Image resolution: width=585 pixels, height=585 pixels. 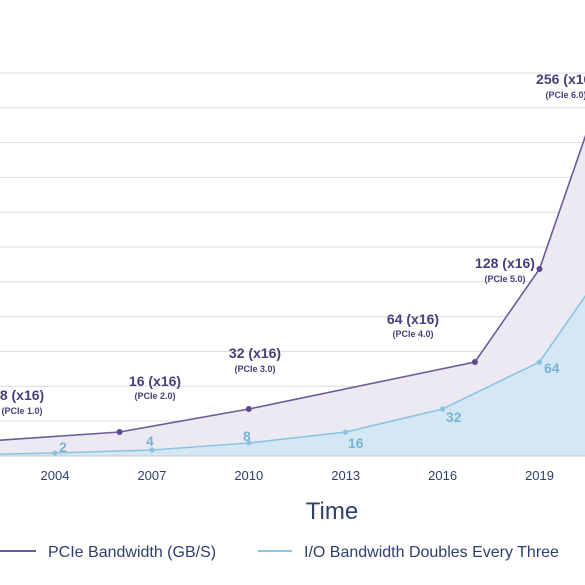 What do you see at coordinates (565, 95) in the screenshot?
I see `pcie-data-sublabel: (PCIe 6.0)` at bounding box center [565, 95].